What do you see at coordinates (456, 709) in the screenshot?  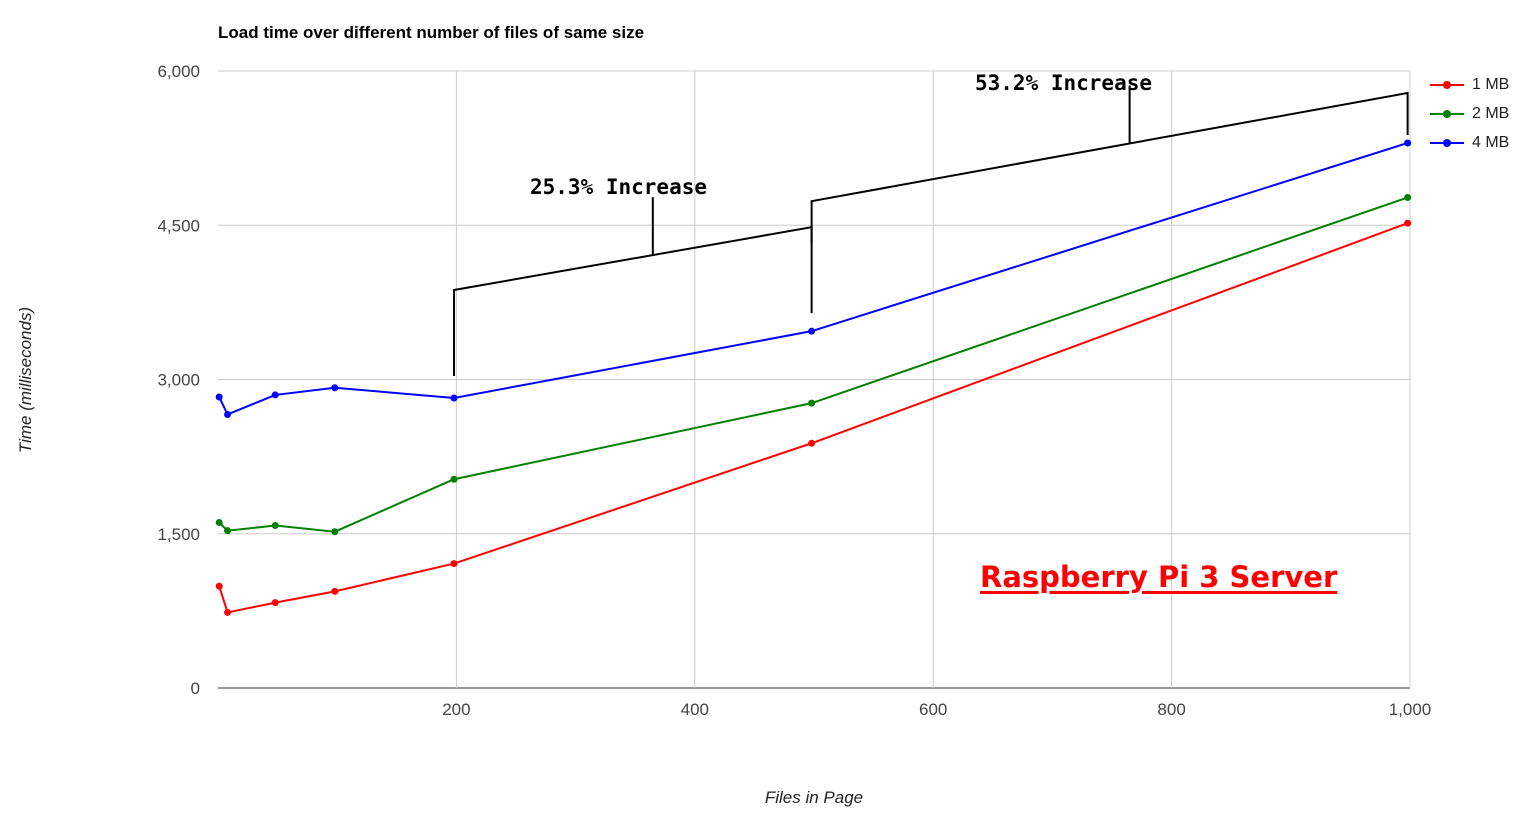 I see `x-tick-label: 200` at bounding box center [456, 709].